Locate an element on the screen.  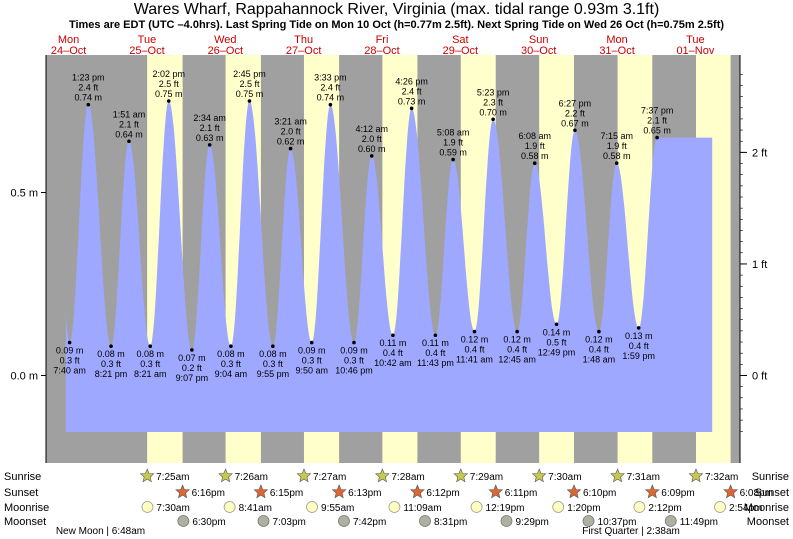
low-tide-time: 8:21 am is located at coordinates (150, 374).